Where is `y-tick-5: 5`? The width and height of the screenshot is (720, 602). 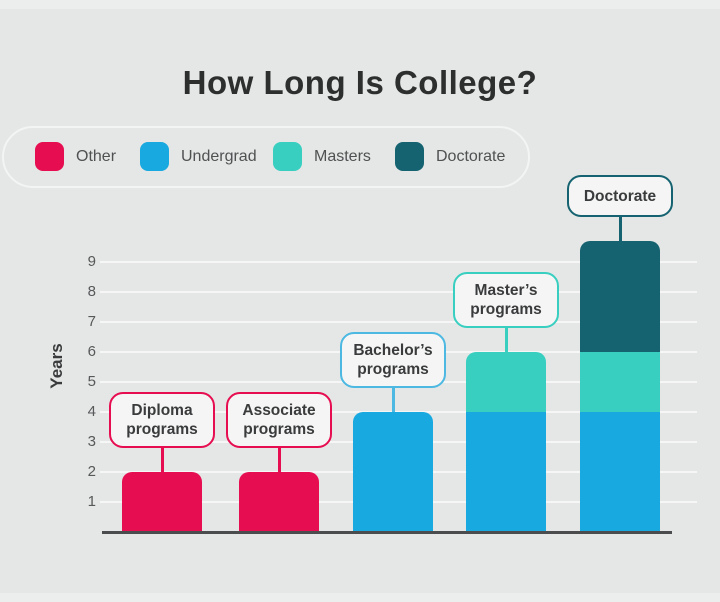
y-tick-5: 5 is located at coordinates (91, 381).